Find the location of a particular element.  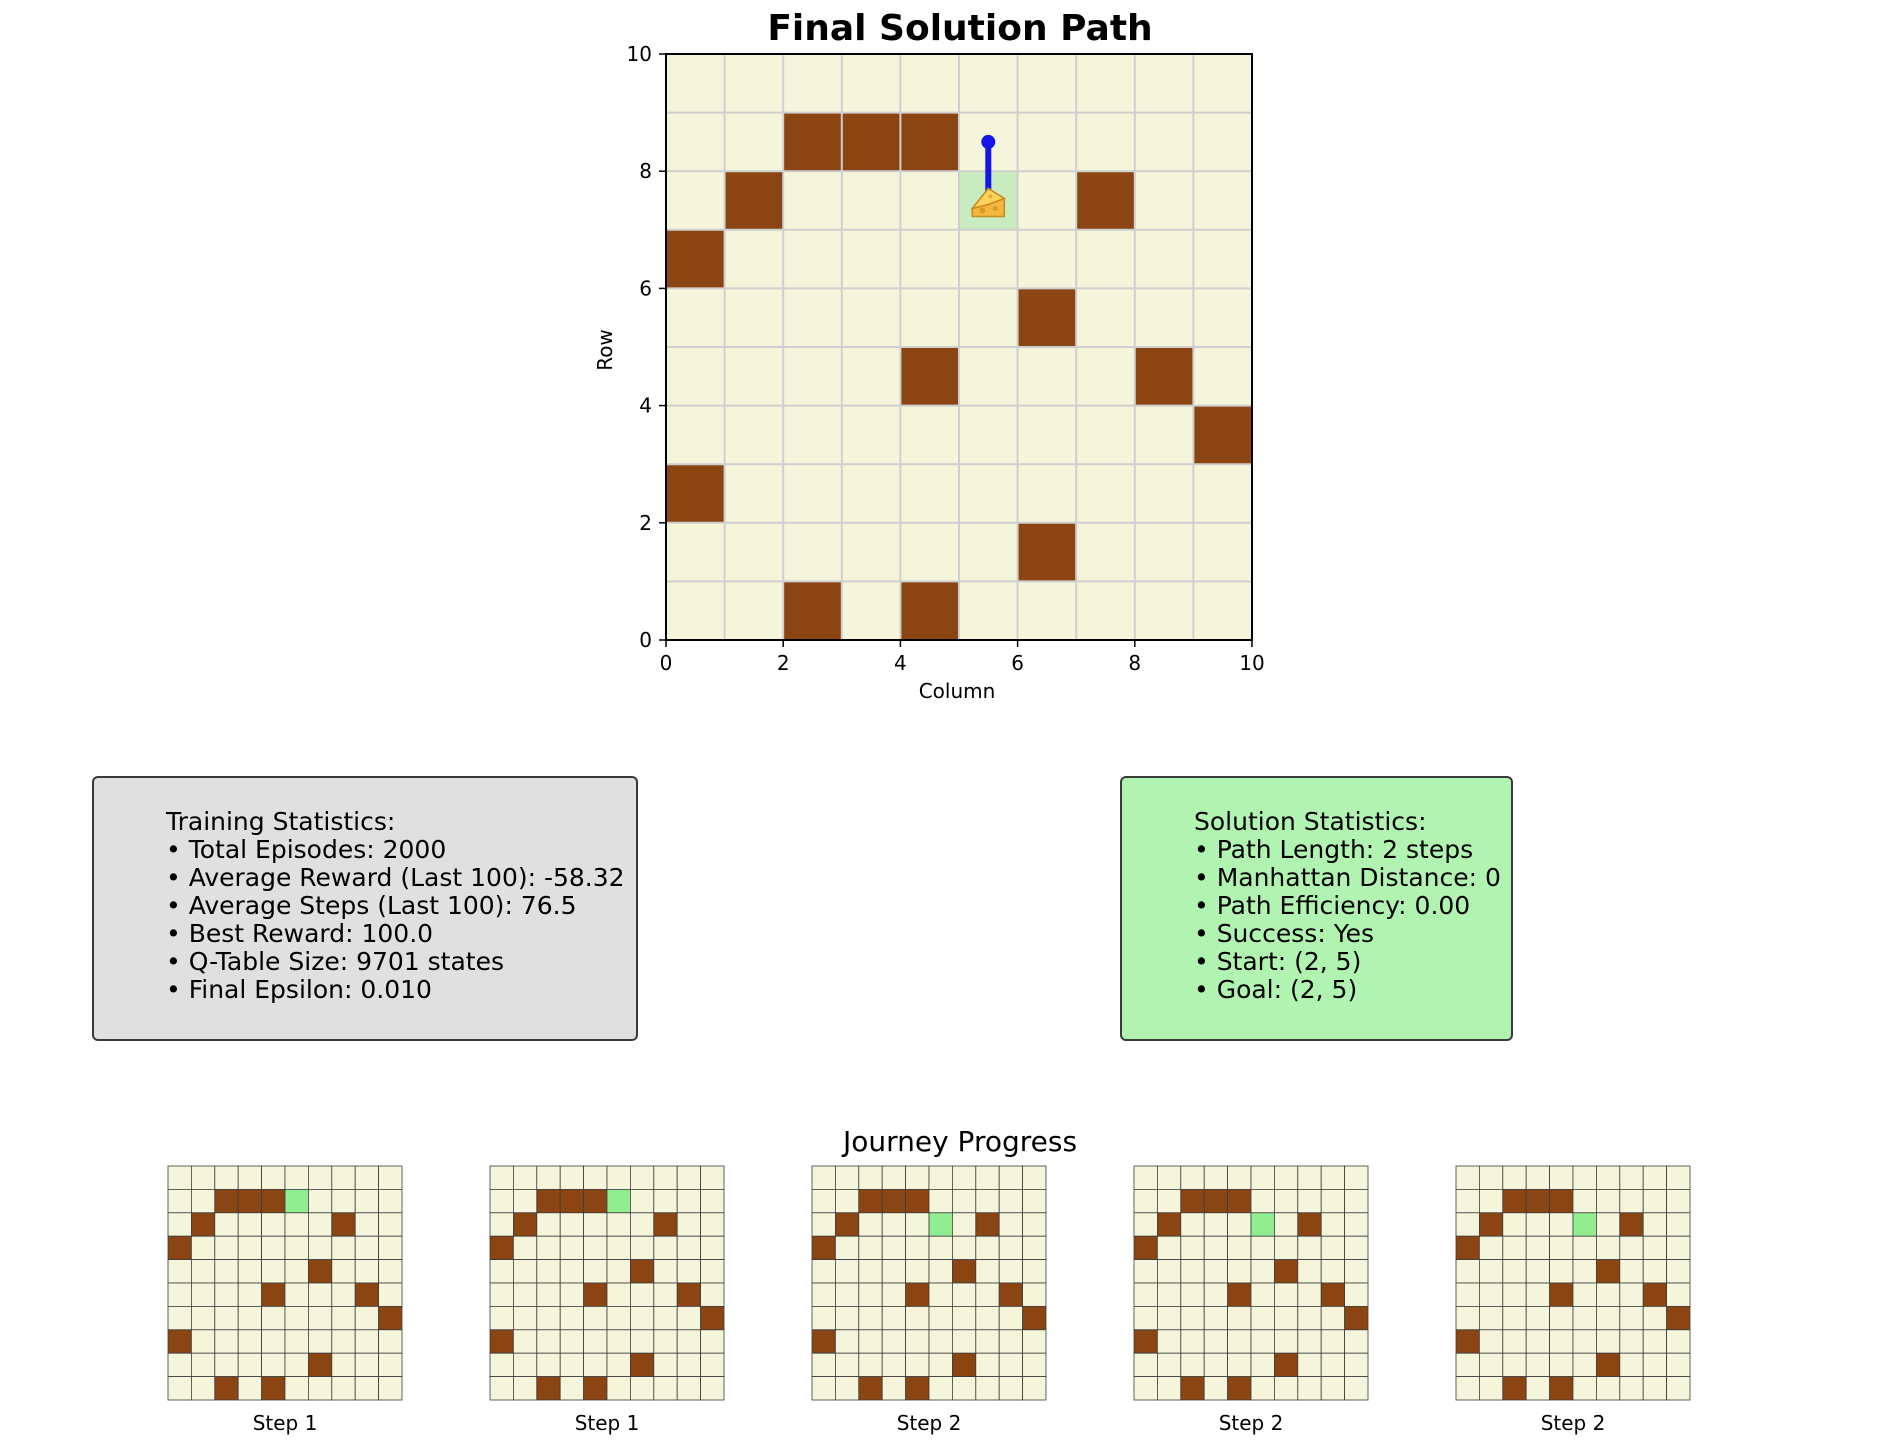

journey-step-label: Step 1 is located at coordinates (285, 1423).